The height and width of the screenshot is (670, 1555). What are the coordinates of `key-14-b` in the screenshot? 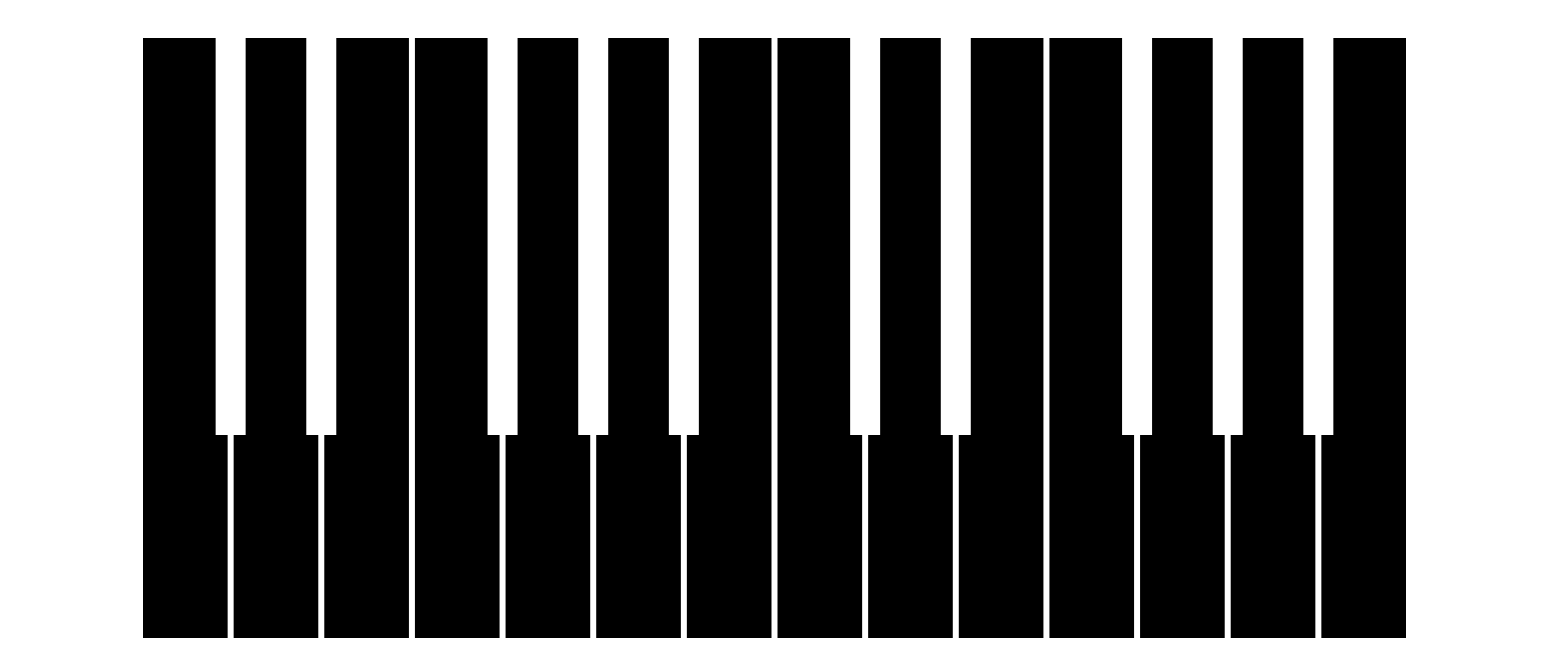 It's located at (1363, 338).